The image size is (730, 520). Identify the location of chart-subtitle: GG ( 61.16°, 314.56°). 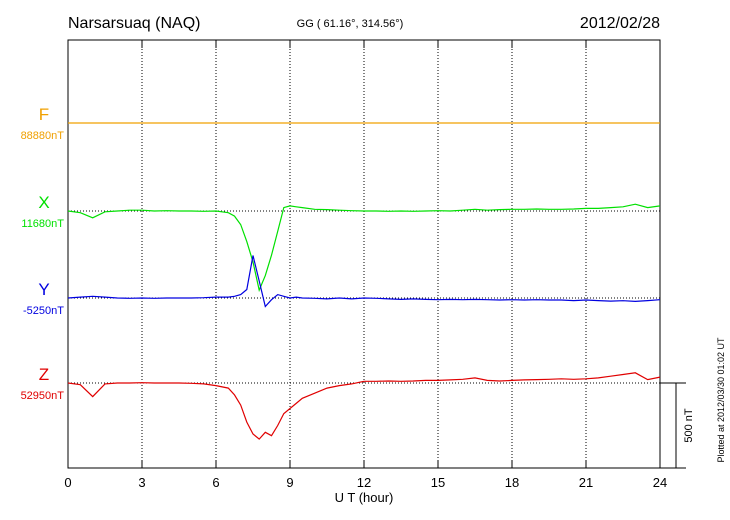
(350, 24).